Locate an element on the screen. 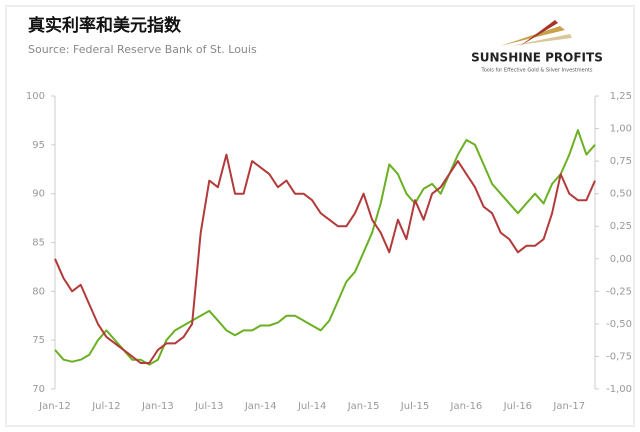 This screenshot has height=432, width=640. y2-tick-label: -0,25 is located at coordinates (619, 291).